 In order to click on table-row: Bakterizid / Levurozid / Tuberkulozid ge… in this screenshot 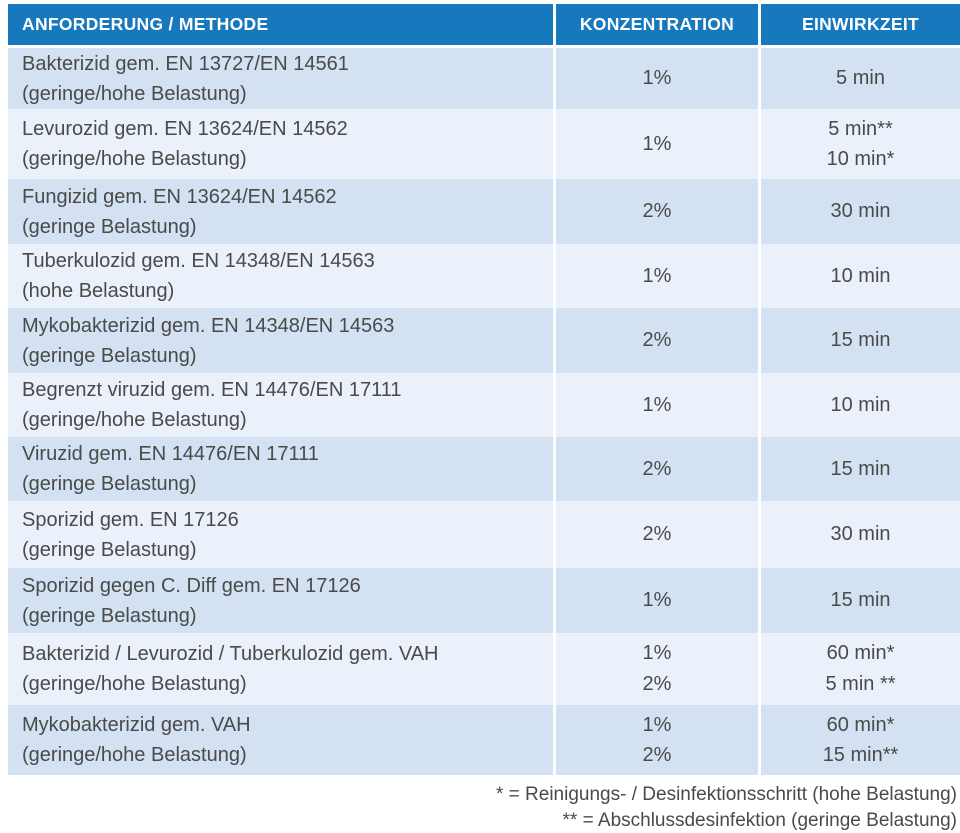, I will do `click(484, 669)`.